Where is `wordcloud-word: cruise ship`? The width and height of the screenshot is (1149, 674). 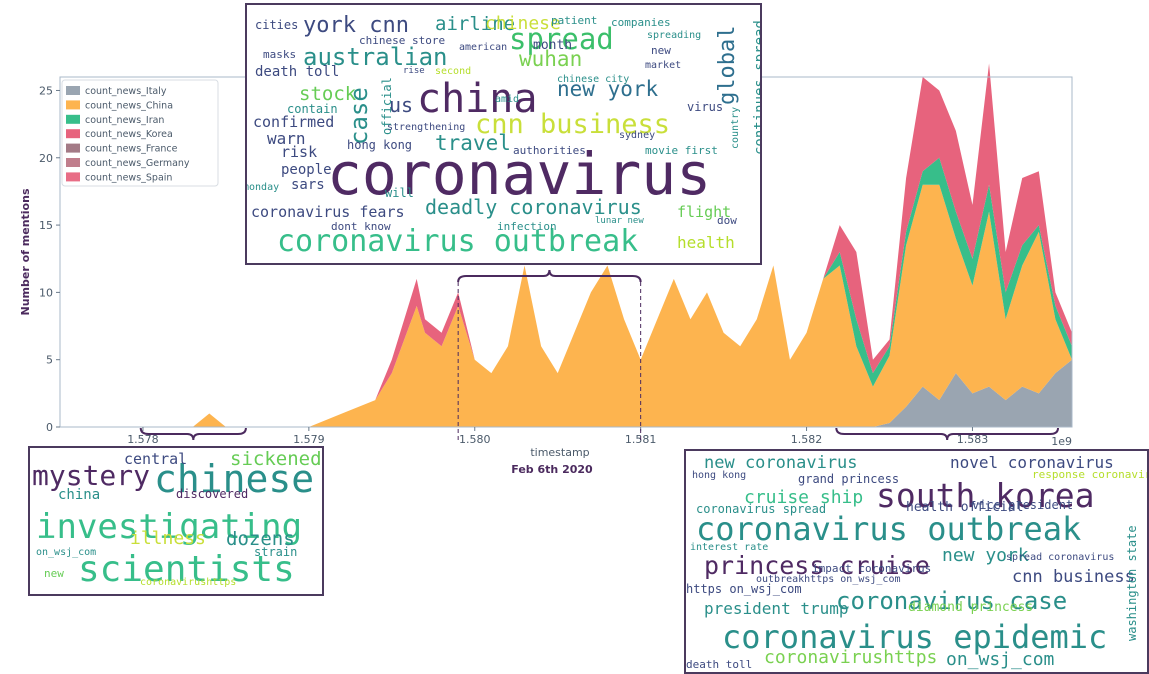 wordcloud-word: cruise ship is located at coordinates (804, 497).